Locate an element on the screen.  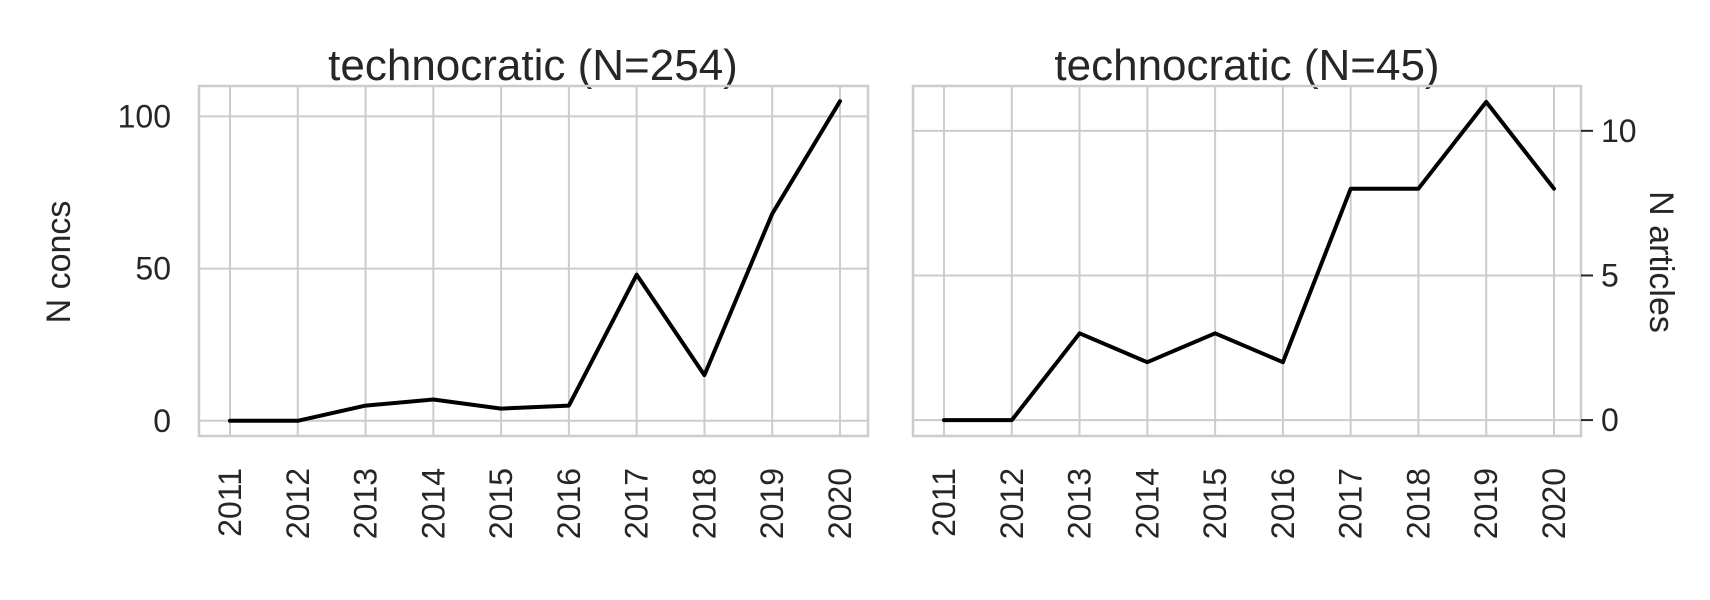
chart-title: technocratic (N=254) is located at coordinates (533, 65).